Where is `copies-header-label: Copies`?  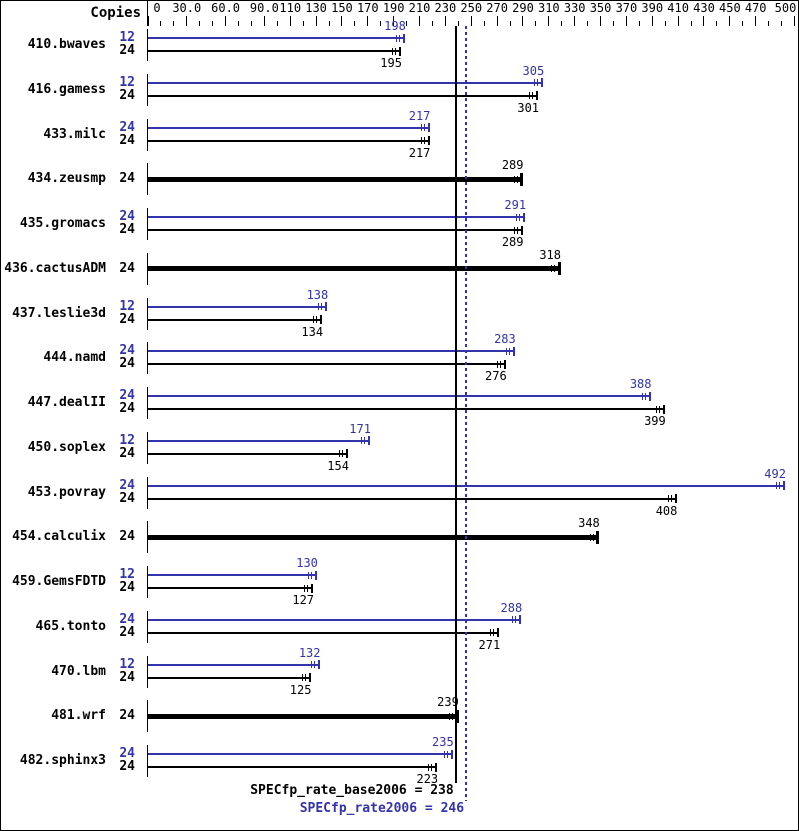
copies-header-label: Copies is located at coordinates (115, 13).